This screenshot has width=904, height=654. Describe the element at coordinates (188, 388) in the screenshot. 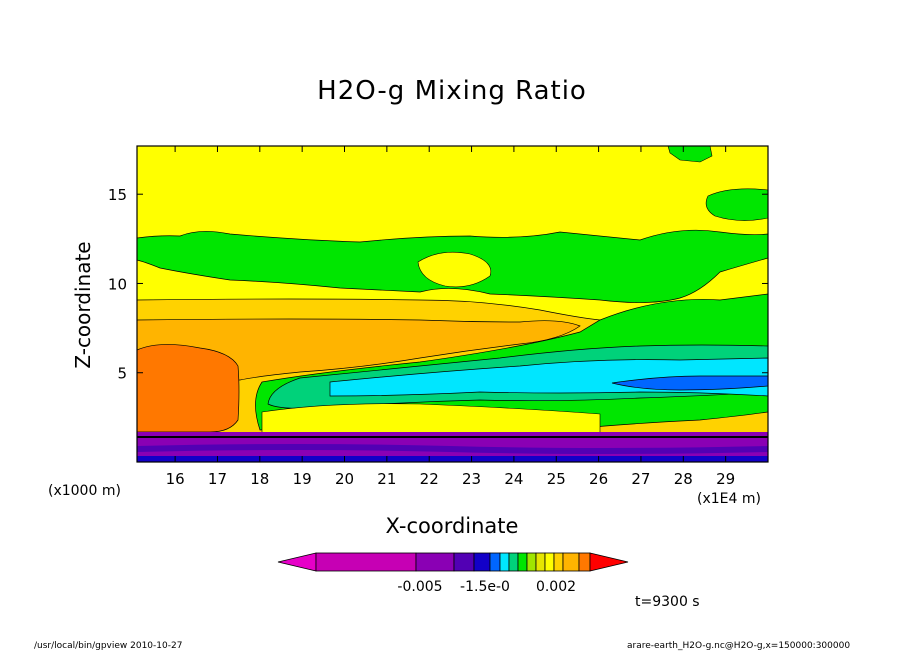

I see `band-orange-plume` at that location.